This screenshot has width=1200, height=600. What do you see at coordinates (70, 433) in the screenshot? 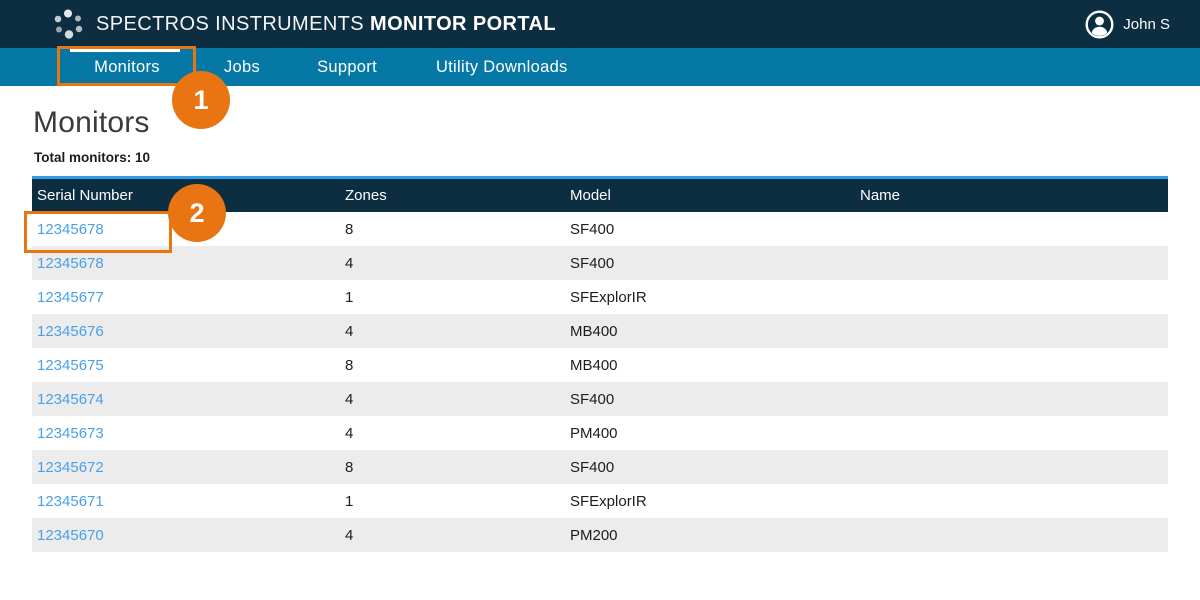
I see `serial-number-link: 12345673` at bounding box center [70, 433].